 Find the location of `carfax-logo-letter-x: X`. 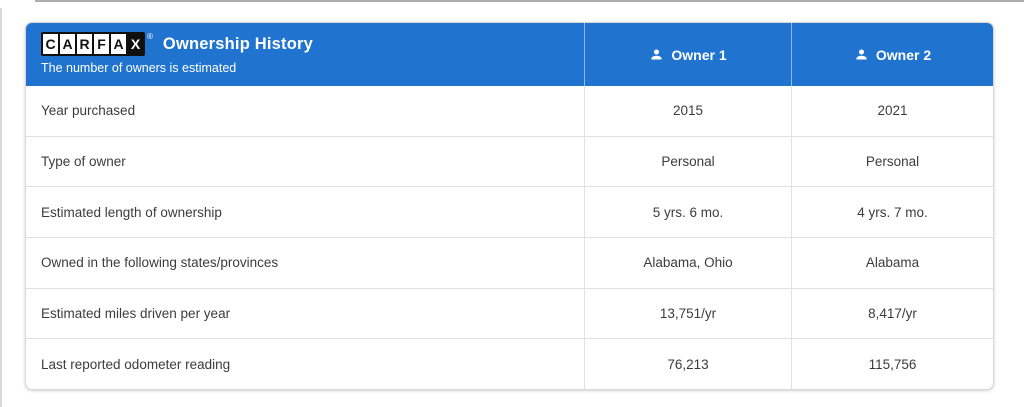

carfax-logo-letter-x: X is located at coordinates (135, 44).